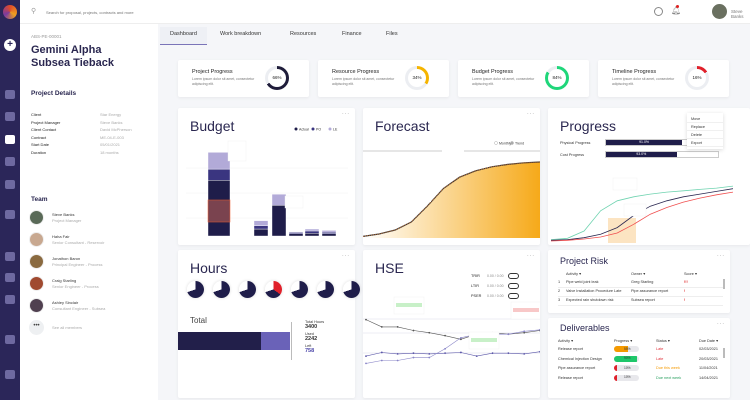  What do you see at coordinates (584, 261) in the screenshot?
I see `card-title: Project Risk` at bounding box center [584, 261].